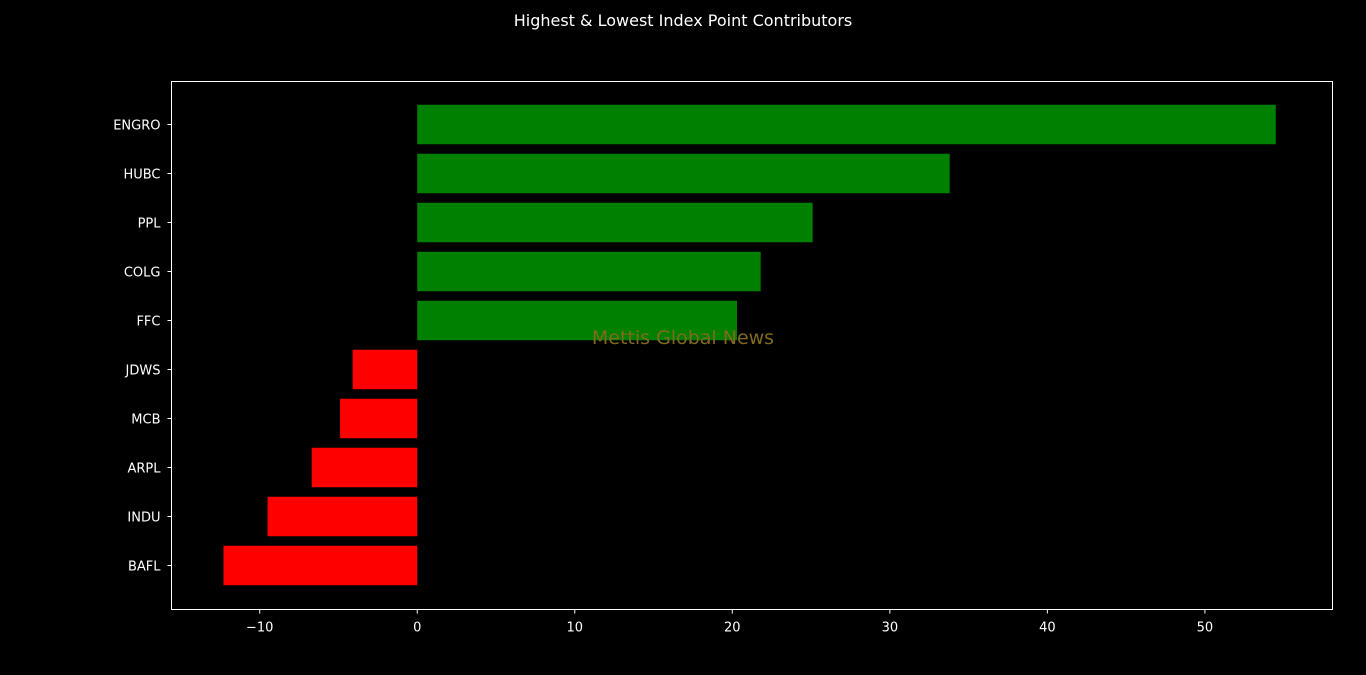 This screenshot has width=1366, height=675. I want to click on y-tick-label: ENGRO, so click(136, 126).